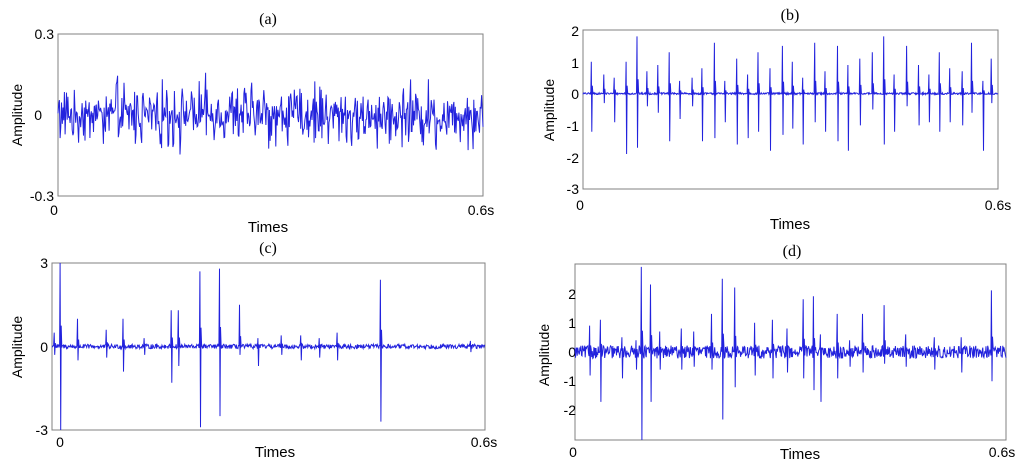  Describe the element at coordinates (1002, 452) in the screenshot. I see `panel-d-xtick-end: 0.6s` at that location.